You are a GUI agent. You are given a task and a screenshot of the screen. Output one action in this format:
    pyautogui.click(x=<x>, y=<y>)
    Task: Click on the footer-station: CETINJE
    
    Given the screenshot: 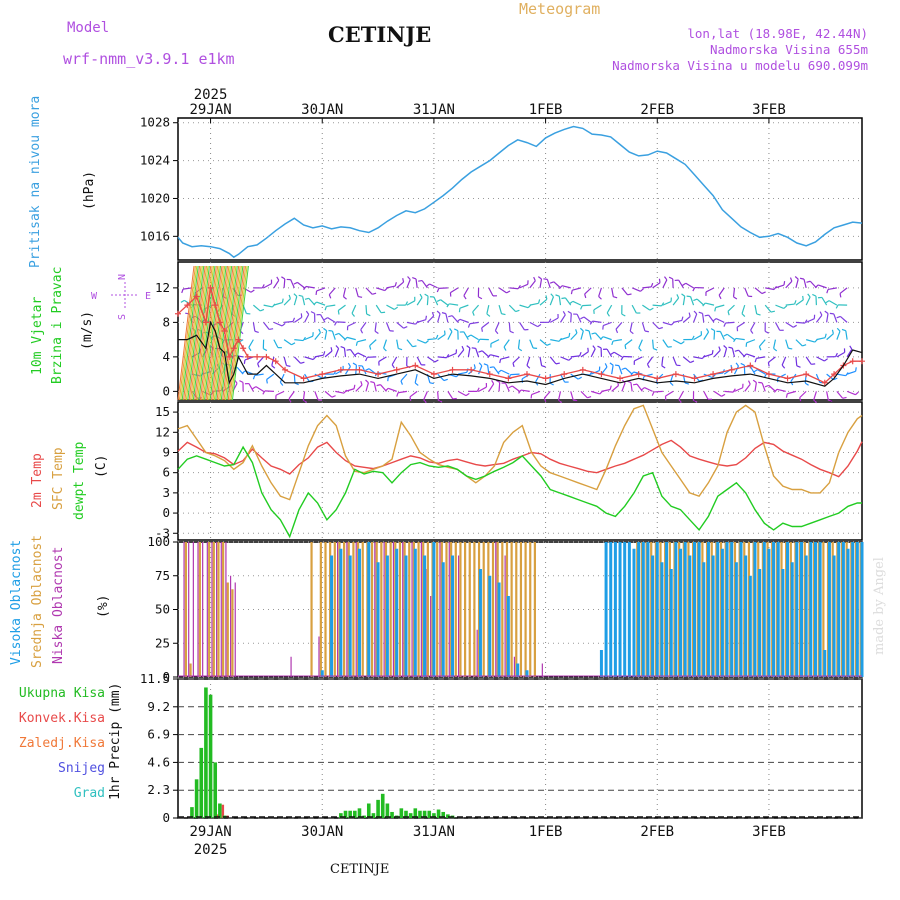 What is the action you would take?
    pyautogui.click(x=360, y=869)
    